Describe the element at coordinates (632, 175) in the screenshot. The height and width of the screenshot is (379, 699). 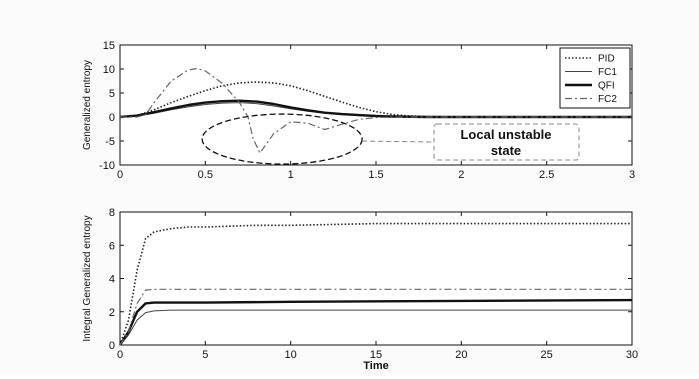
I see `x-tick-label: 3` at that location.